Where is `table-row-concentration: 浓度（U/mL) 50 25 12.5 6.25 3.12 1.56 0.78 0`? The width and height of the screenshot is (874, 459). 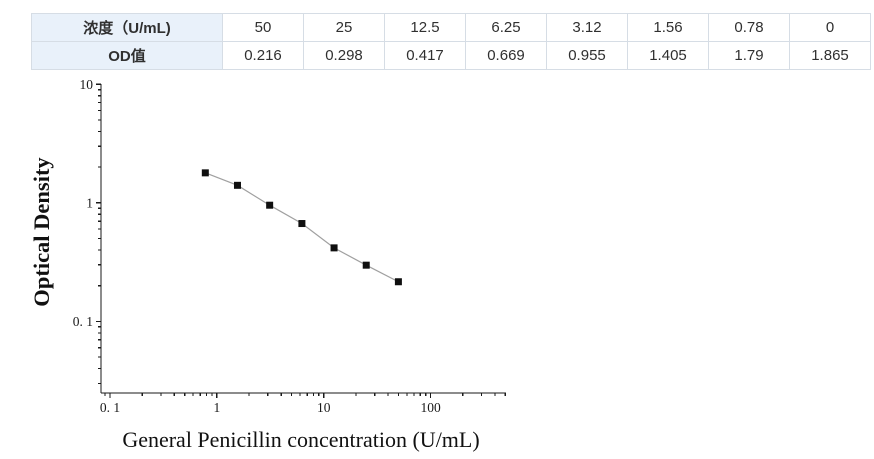
table-row-concentration: 浓度（U/mL) 50 25 12.5 6.25 3.12 1.56 0.78 0 is located at coordinates (451, 27).